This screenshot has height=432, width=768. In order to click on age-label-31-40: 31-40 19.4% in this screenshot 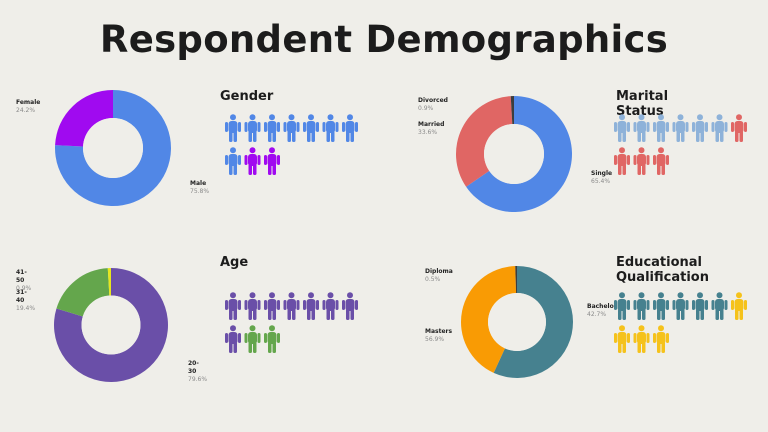, I will do `click(26, 300)`.